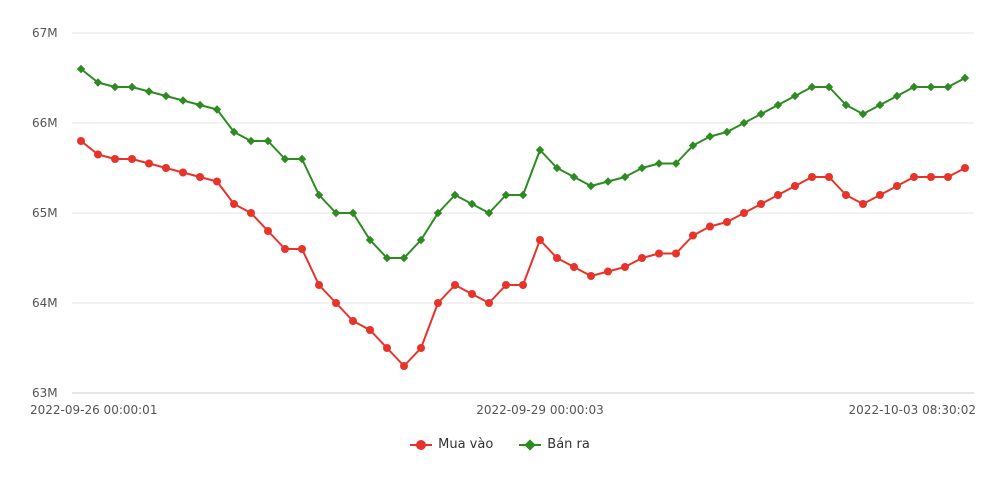 The height and width of the screenshot is (483, 1000). Describe the element at coordinates (466, 444) in the screenshot. I see `legend-label-mua-vao: Mua vào` at that location.